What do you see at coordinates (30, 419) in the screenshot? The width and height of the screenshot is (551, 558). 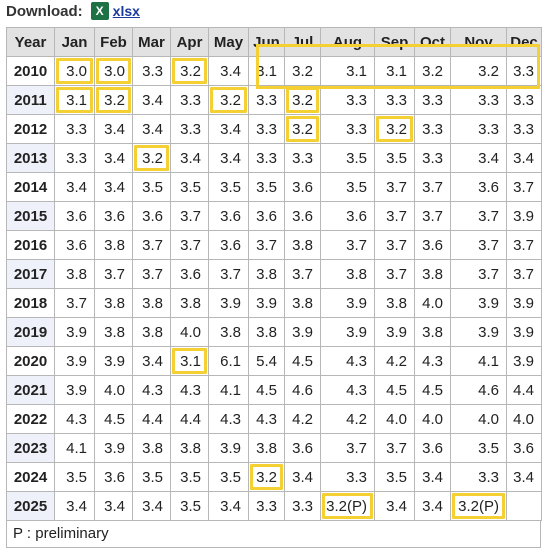 I see `year-cell: 2022` at bounding box center [30, 419].